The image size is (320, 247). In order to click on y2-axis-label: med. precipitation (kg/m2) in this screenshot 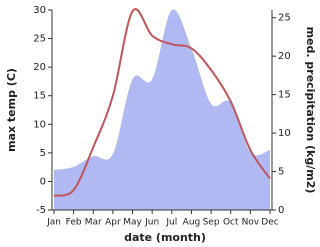, I will do `click(310, 110)`.